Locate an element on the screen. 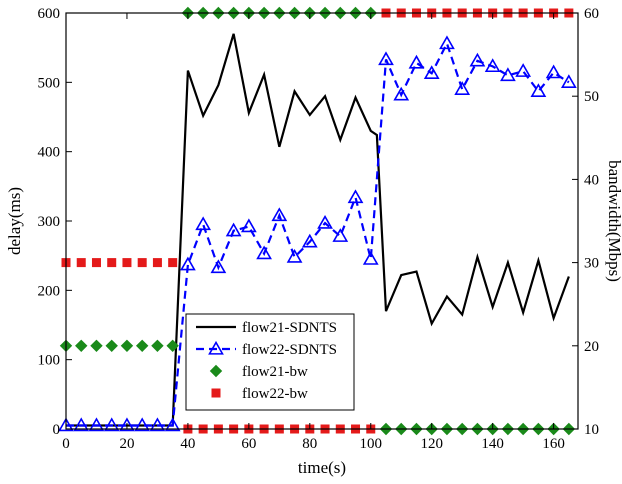 This screenshot has width=622, height=484. legend-item-flow22-SDNTS: flow22-SDNTS is located at coordinates (266, 349).